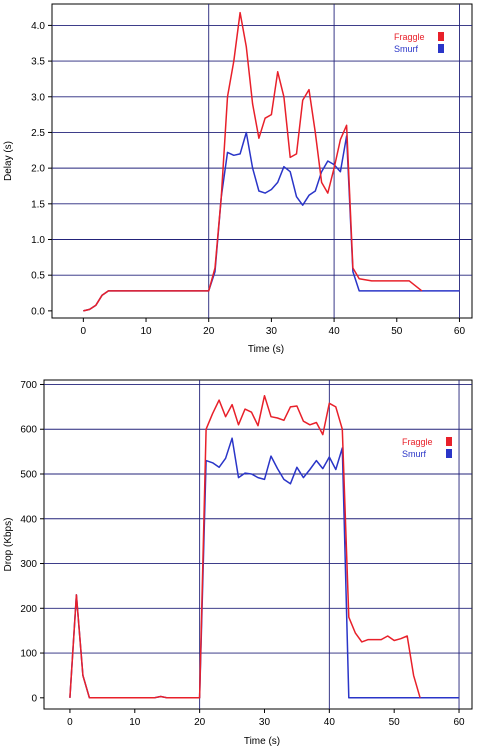 This screenshot has height=749, width=479. What do you see at coordinates (38, 26) in the screenshot?
I see `chart1-y-tick-label: 4.0` at bounding box center [38, 26].